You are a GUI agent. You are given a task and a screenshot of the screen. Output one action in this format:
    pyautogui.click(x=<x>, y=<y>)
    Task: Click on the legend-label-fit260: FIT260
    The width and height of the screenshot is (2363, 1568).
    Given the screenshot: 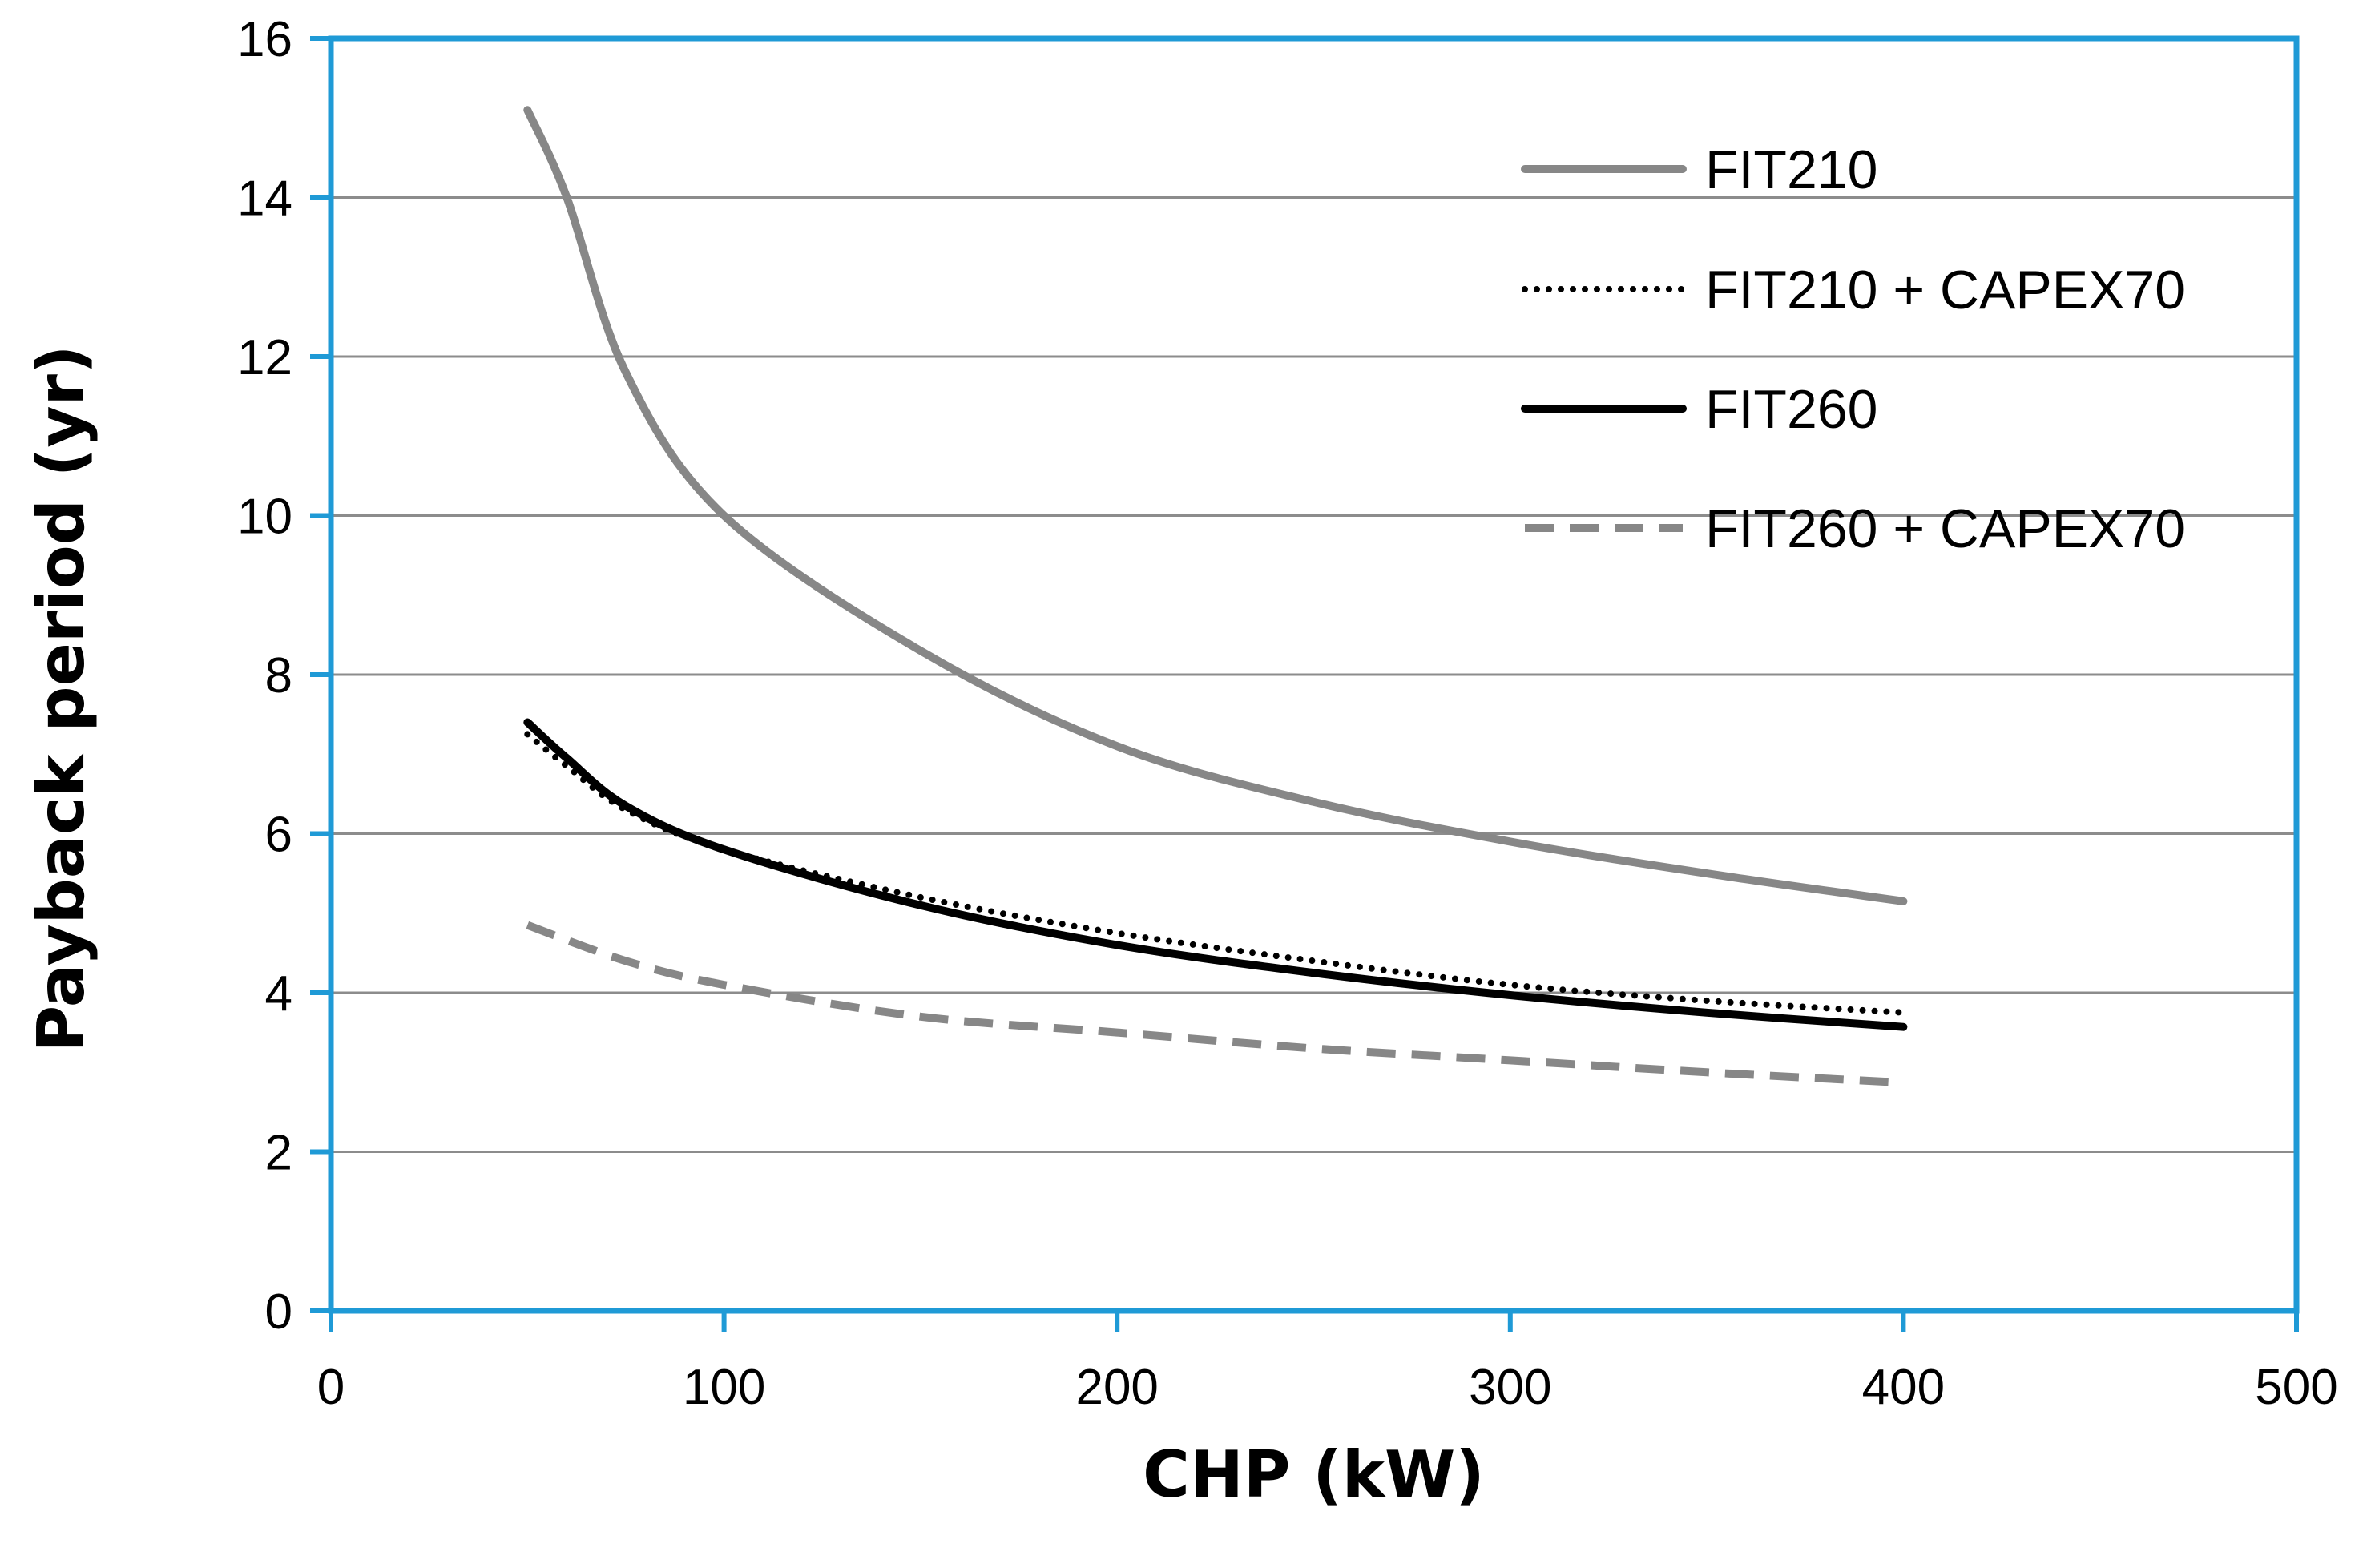 What is the action you would take?
    pyautogui.click(x=1791, y=409)
    